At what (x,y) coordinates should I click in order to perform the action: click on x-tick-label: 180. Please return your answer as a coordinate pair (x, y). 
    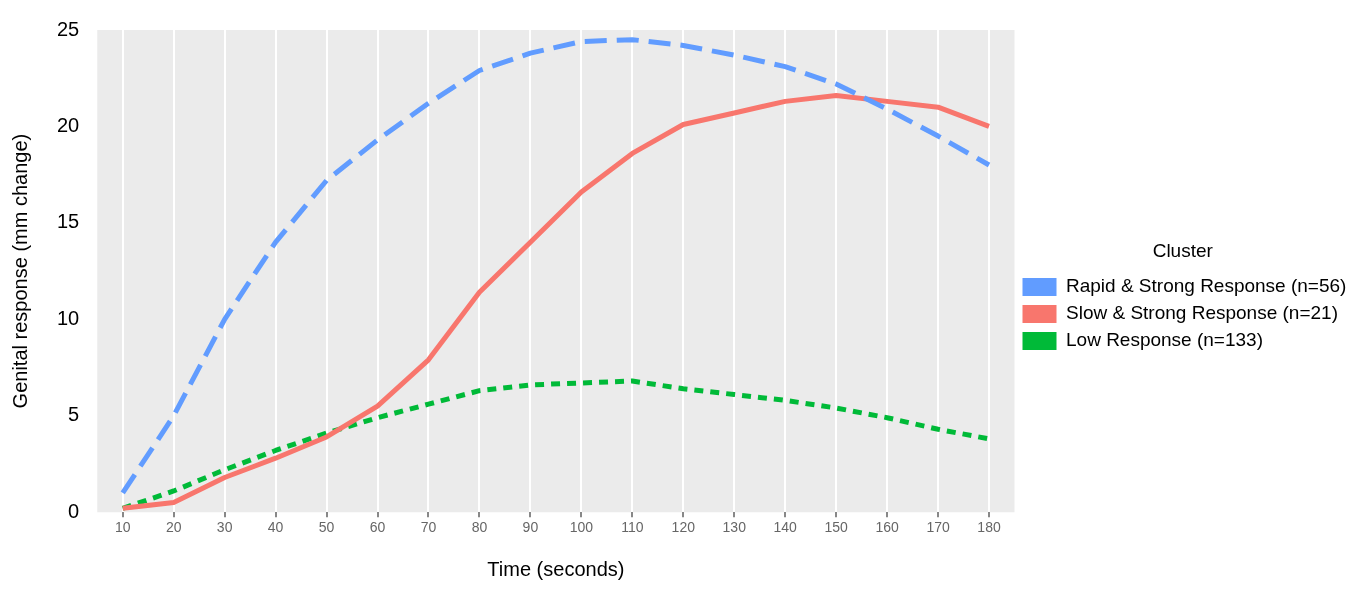
    Looking at the image, I should click on (989, 527).